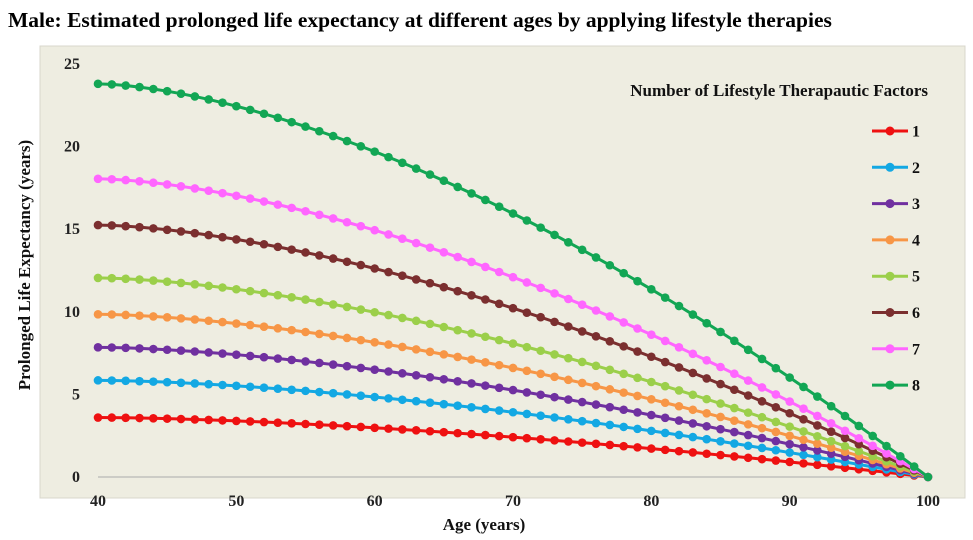 Image resolution: width=973 pixels, height=540 pixels. What do you see at coordinates (484, 524) in the screenshot?
I see `x-axis-title: Age (years)` at bounding box center [484, 524].